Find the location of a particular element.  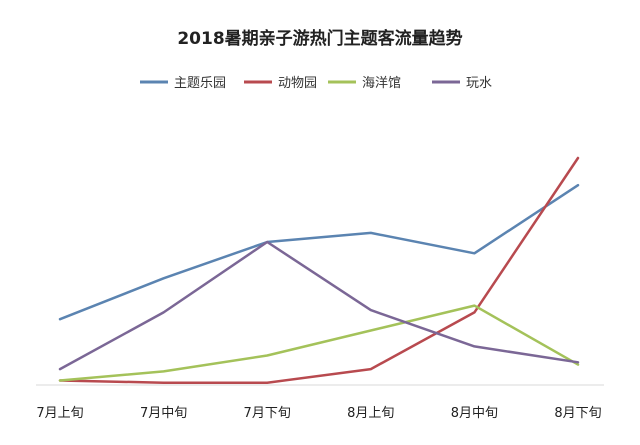

legend-label: 玩水 is located at coordinates (479, 83).